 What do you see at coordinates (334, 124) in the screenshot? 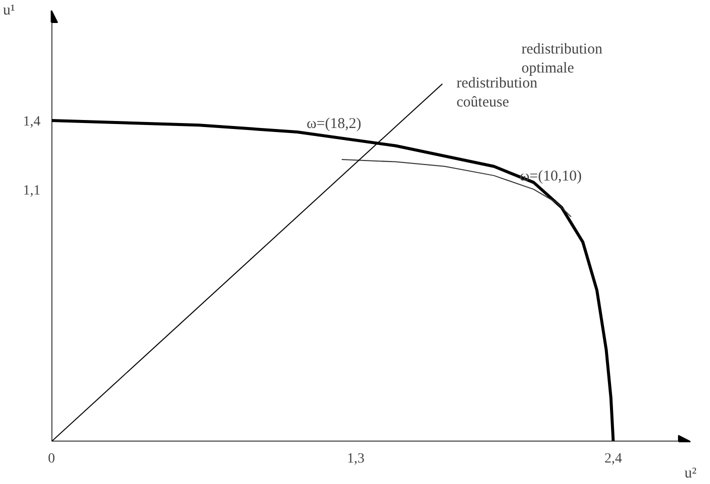
I see `annotation: ω=(18,2)` at bounding box center [334, 124].